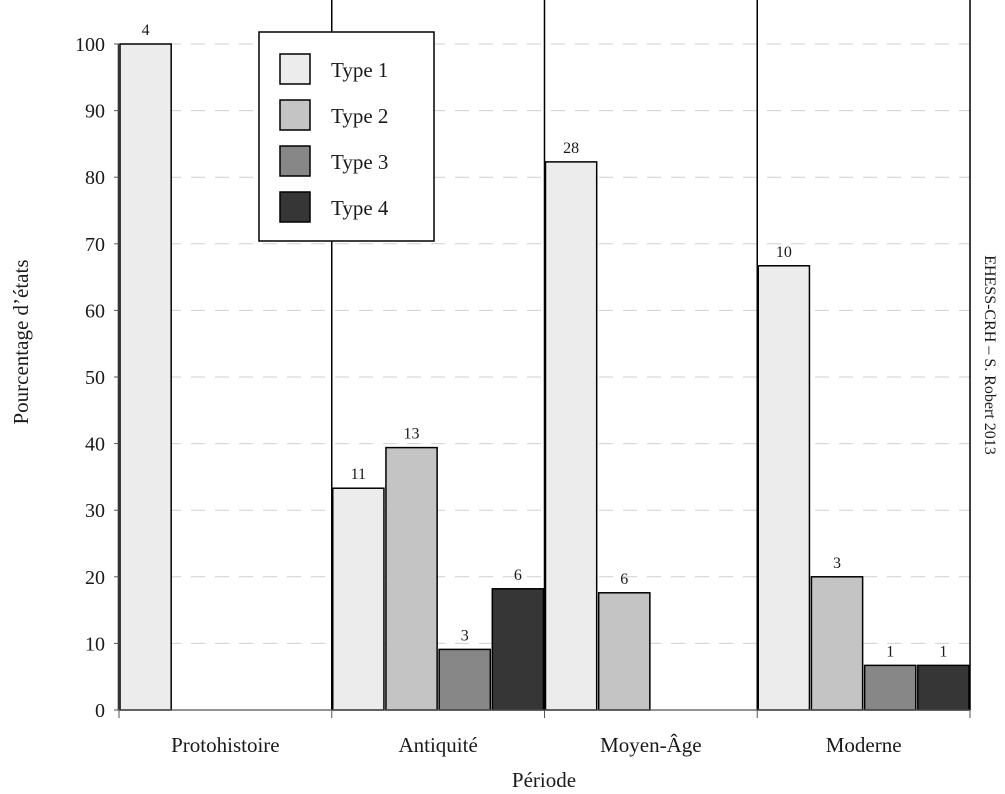 The width and height of the screenshot is (1005, 794). I want to click on data-label-antiquite-type-1: 11, so click(358, 474).